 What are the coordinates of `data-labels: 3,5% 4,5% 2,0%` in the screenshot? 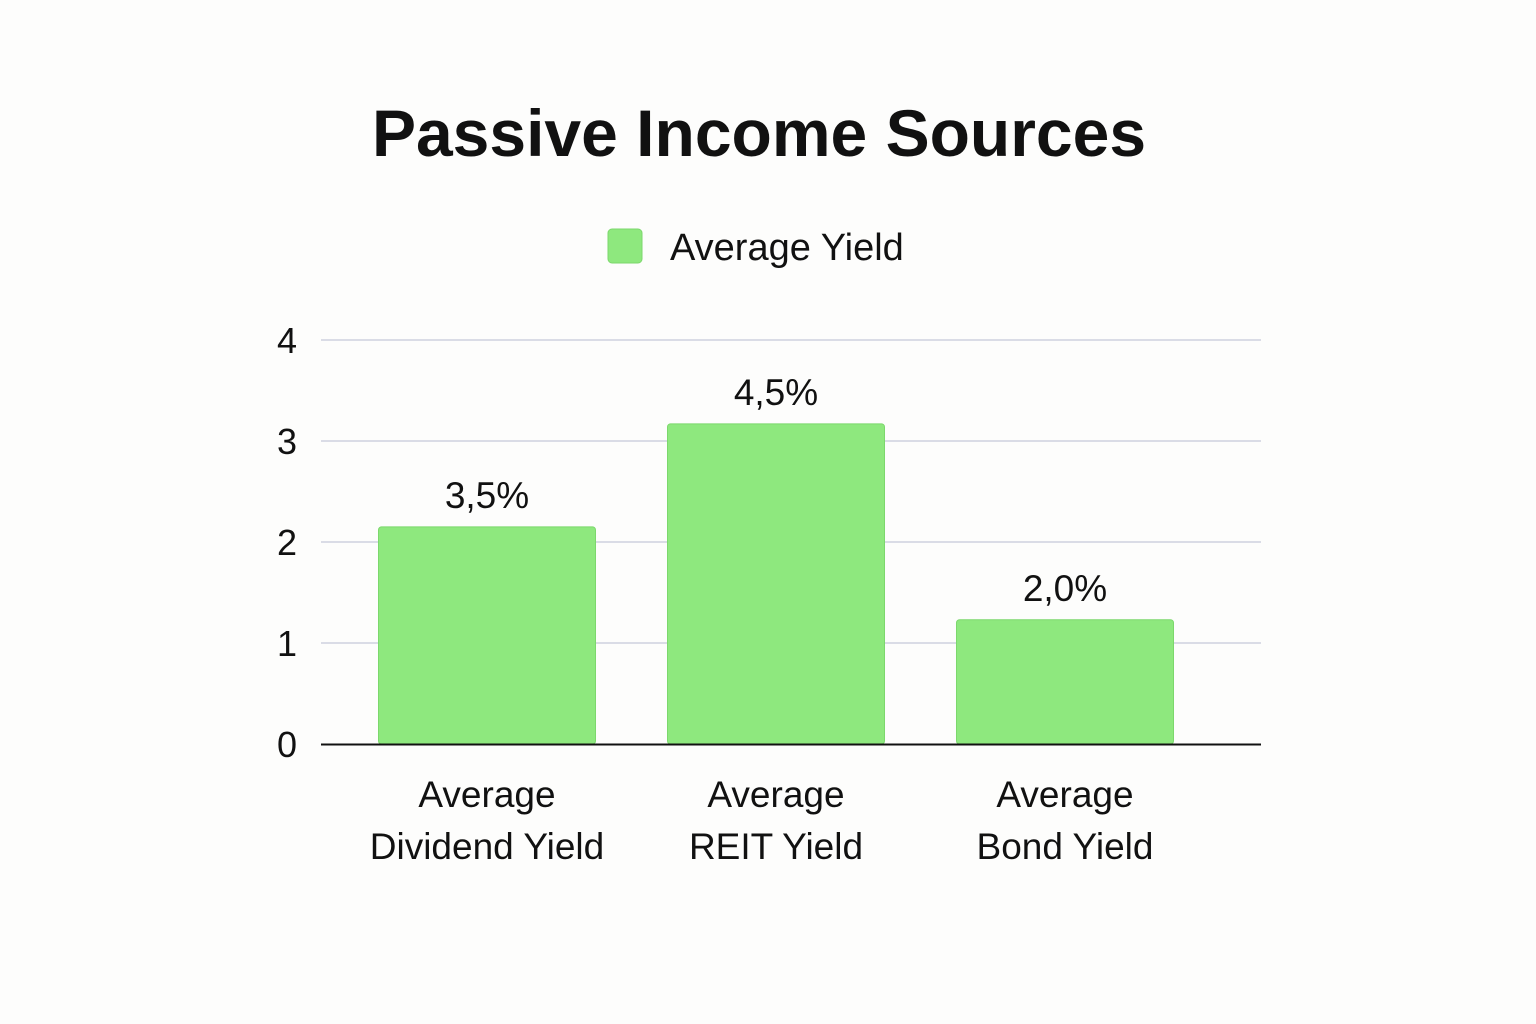 It's located at (776, 490).